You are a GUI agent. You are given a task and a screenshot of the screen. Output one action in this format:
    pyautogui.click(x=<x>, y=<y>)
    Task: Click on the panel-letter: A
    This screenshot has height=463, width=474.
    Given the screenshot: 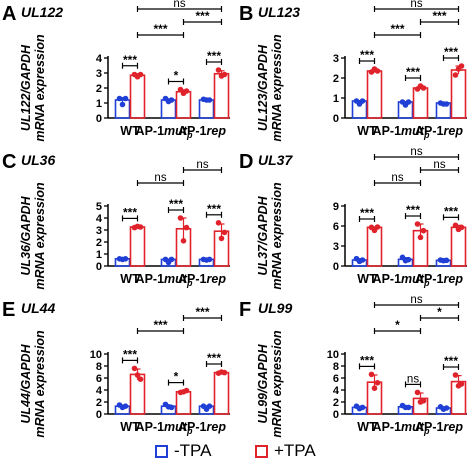 What is the action you would take?
    pyautogui.click(x=9, y=14)
    